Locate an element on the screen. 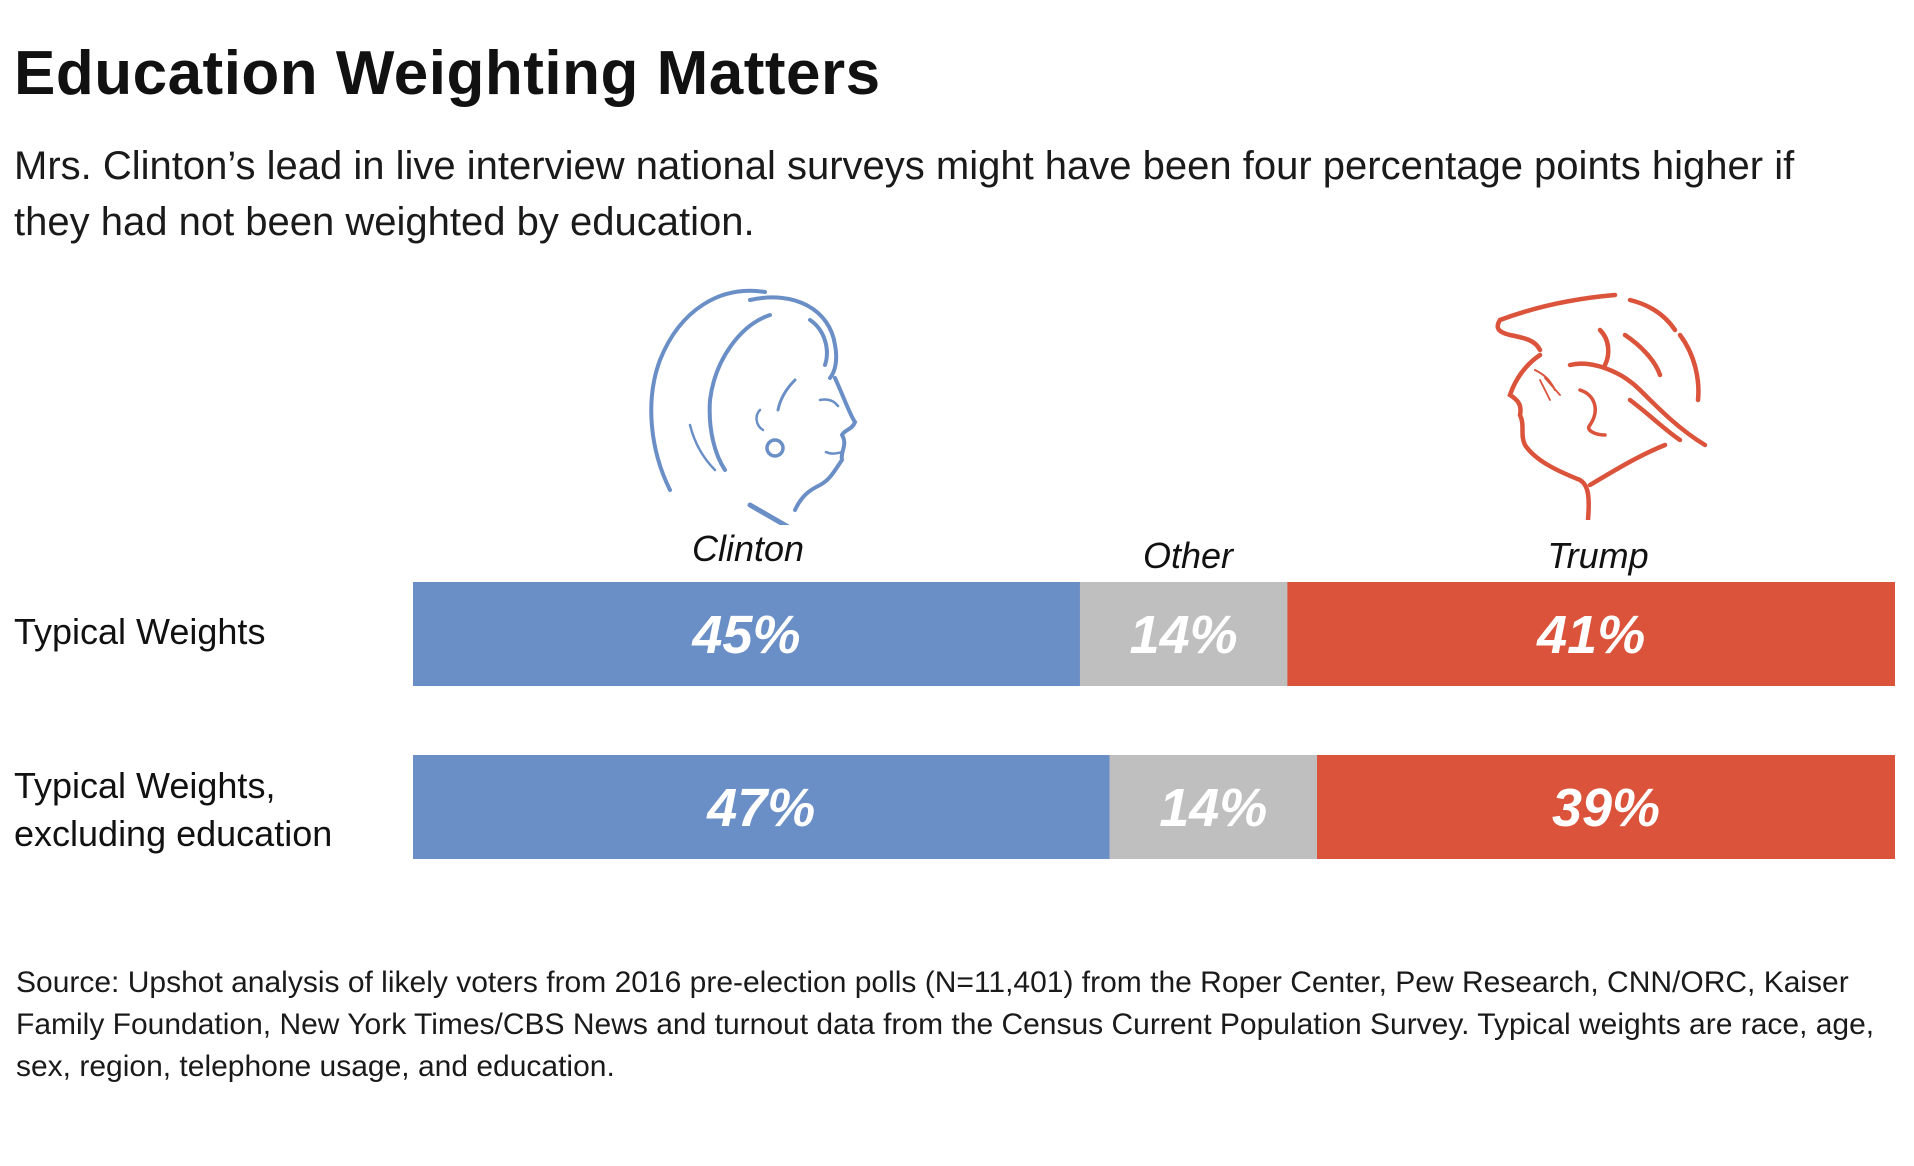 This screenshot has height=1166, width=1914. data-label-trump: 41% is located at coordinates (1590, 635).